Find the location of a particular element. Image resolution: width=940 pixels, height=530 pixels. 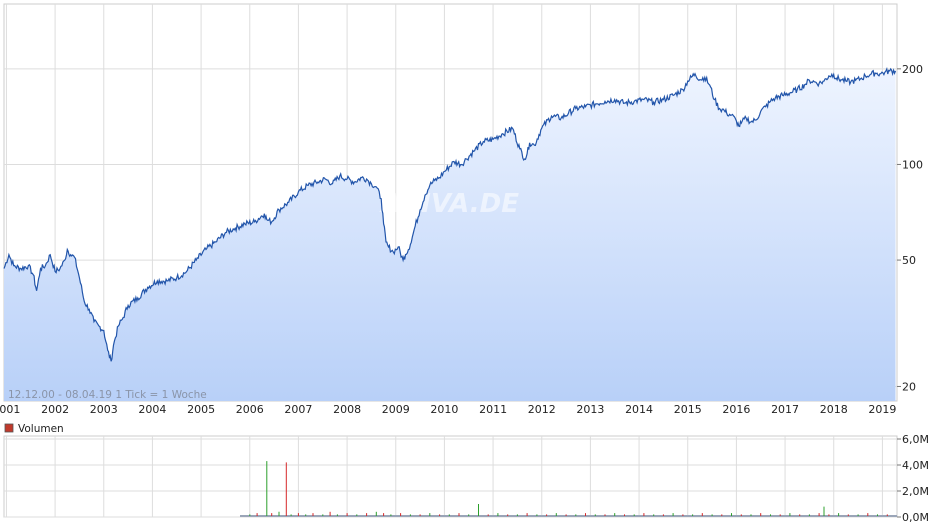

volume-tick-label: 0,0M is located at coordinates (915, 517).